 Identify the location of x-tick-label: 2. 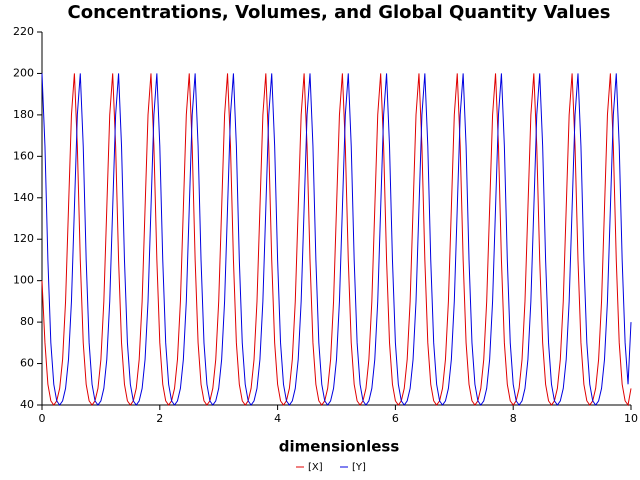
(159, 418).